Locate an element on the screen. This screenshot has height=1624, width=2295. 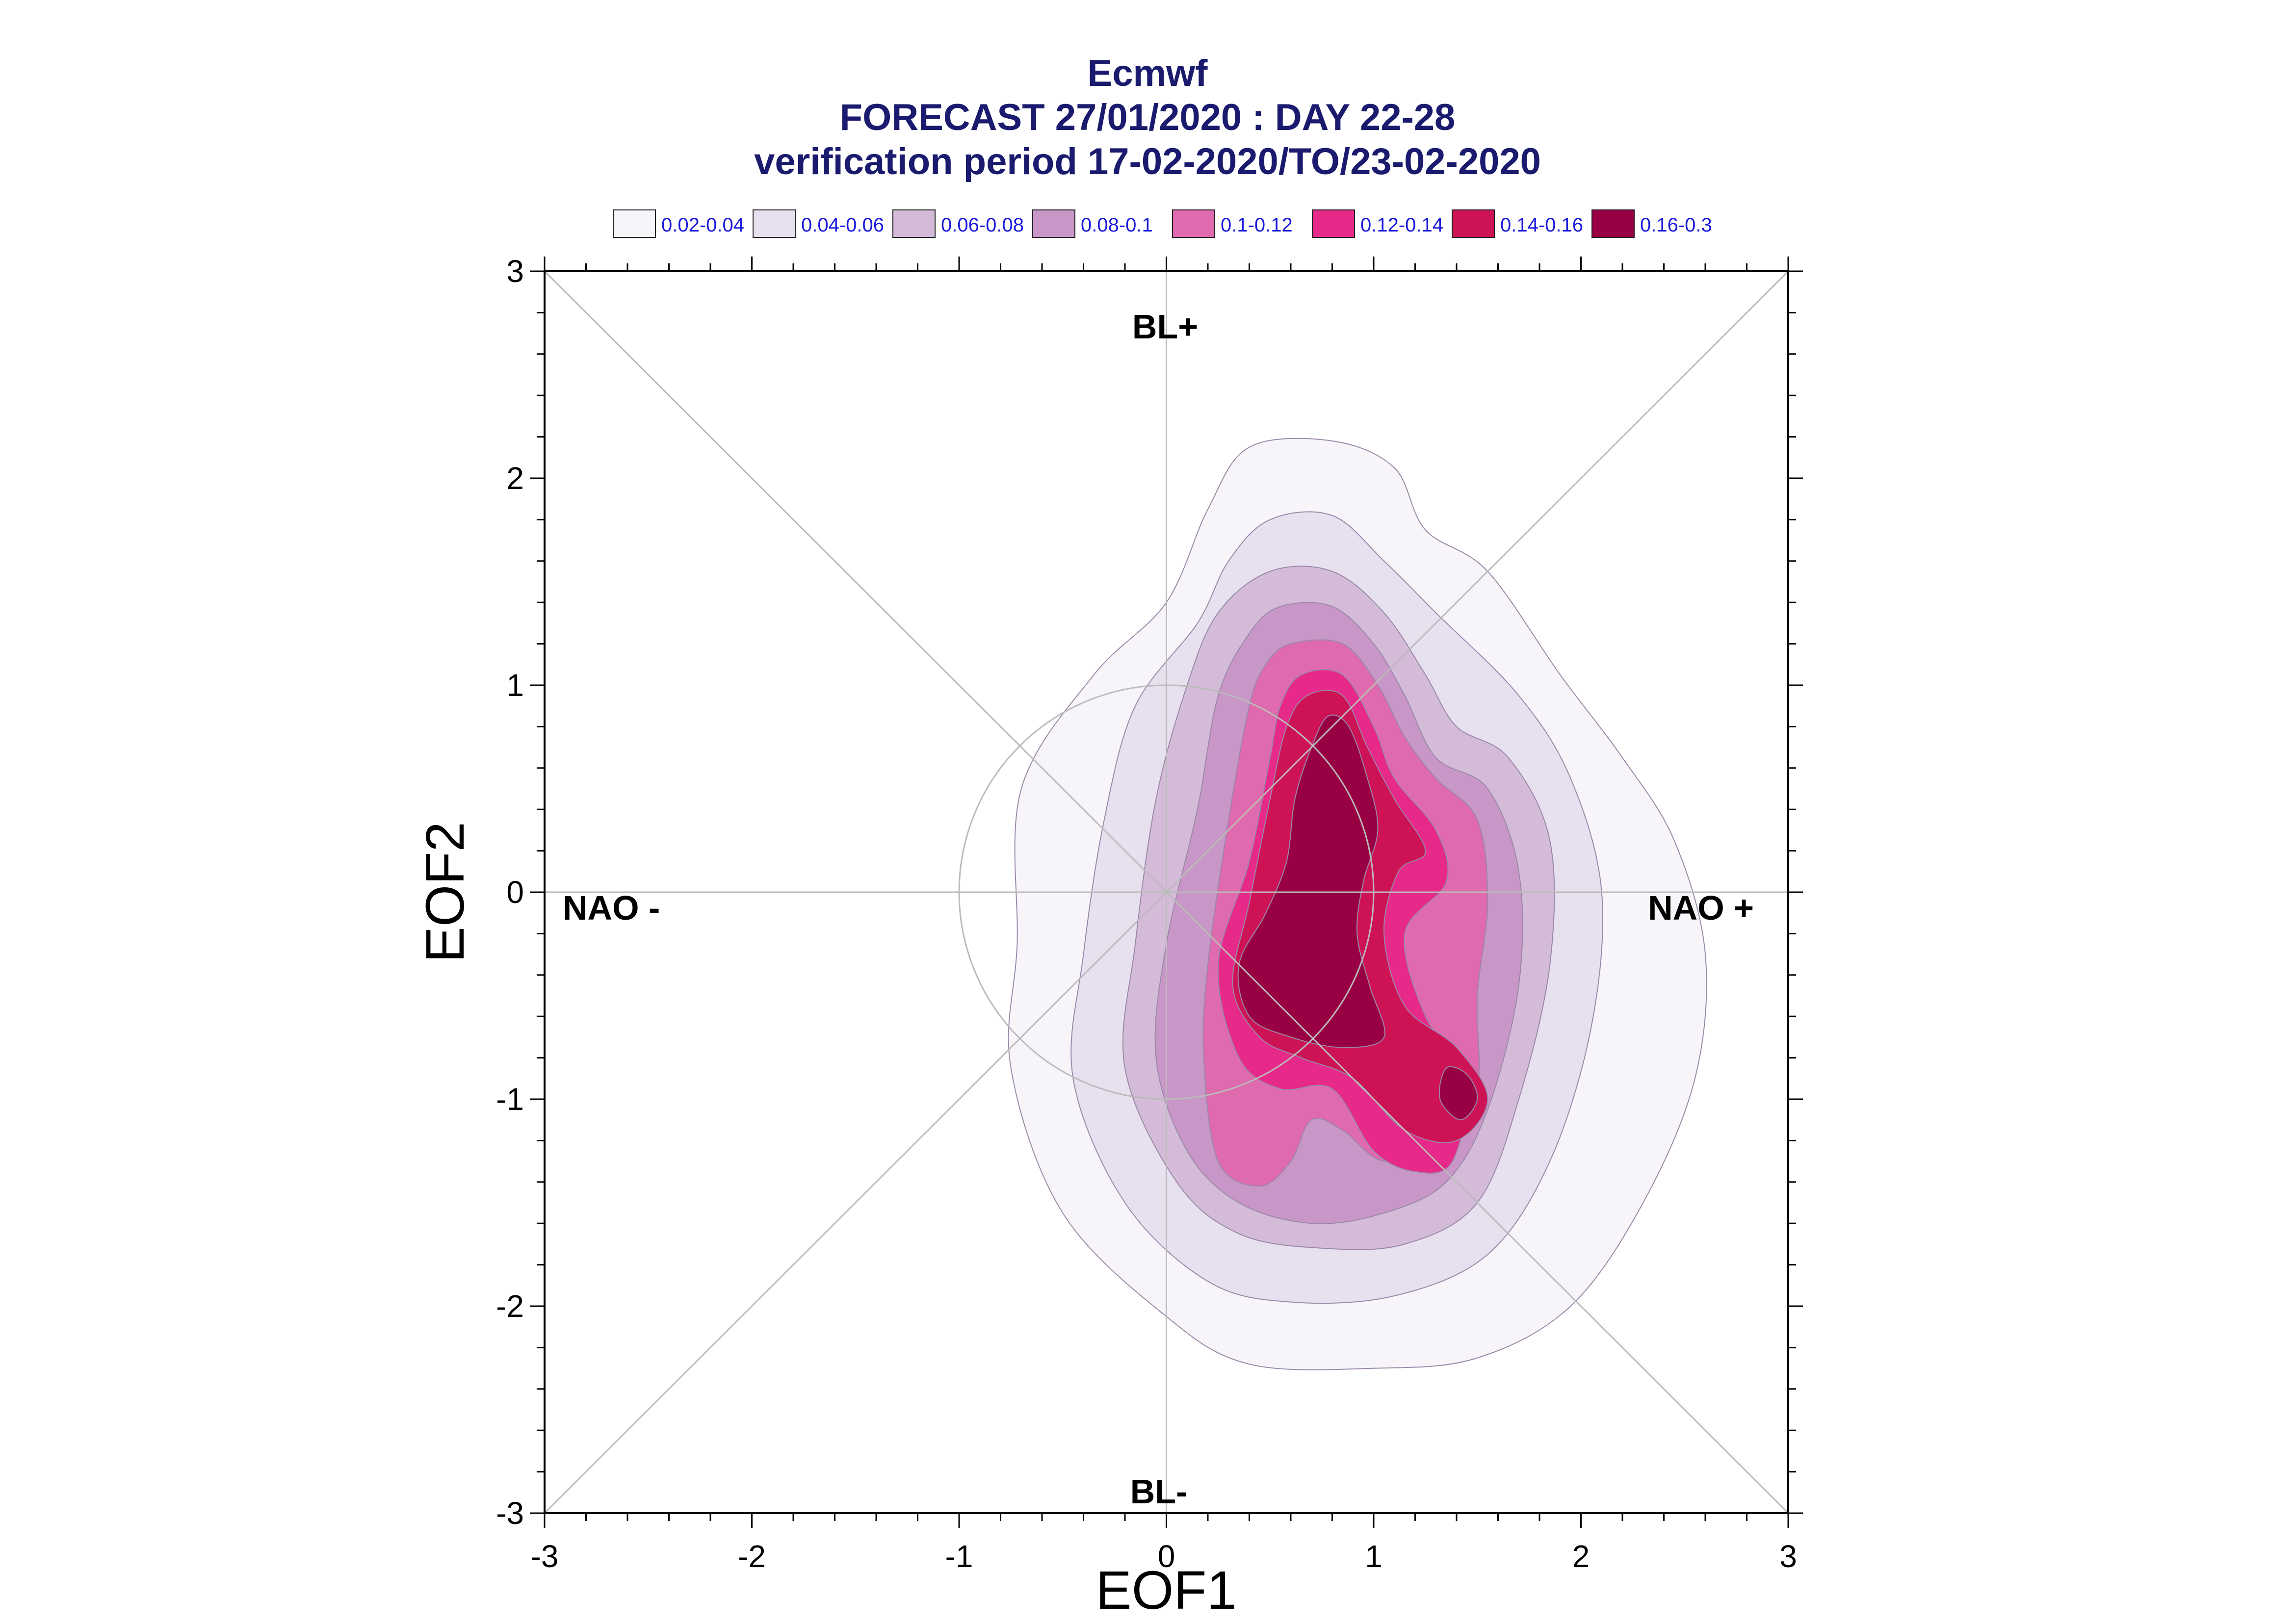
x-tick-label: 0 is located at coordinates (1166, 1556).